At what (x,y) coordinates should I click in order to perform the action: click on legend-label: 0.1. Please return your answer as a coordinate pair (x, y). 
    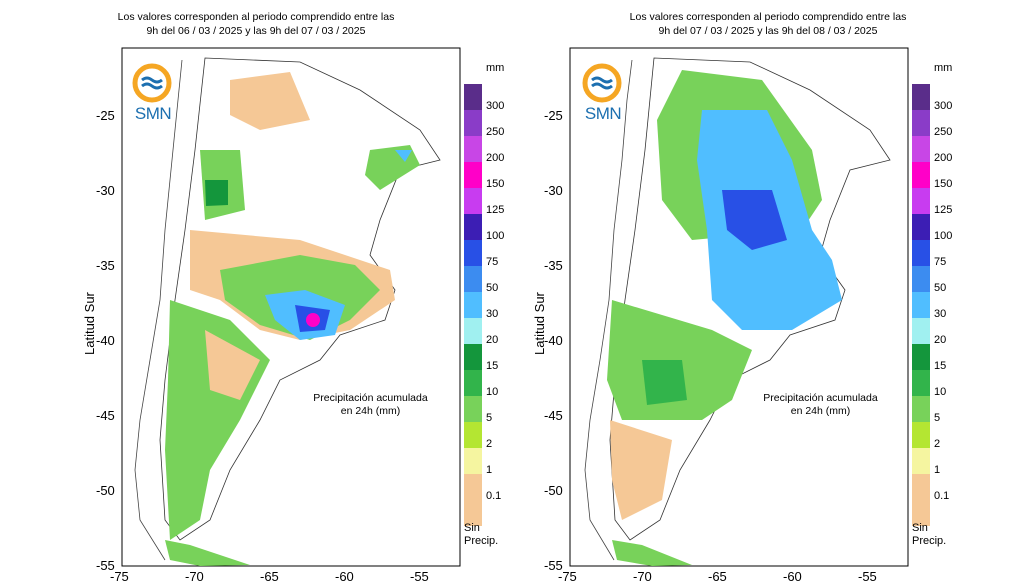
    Looking at the image, I should click on (942, 496).